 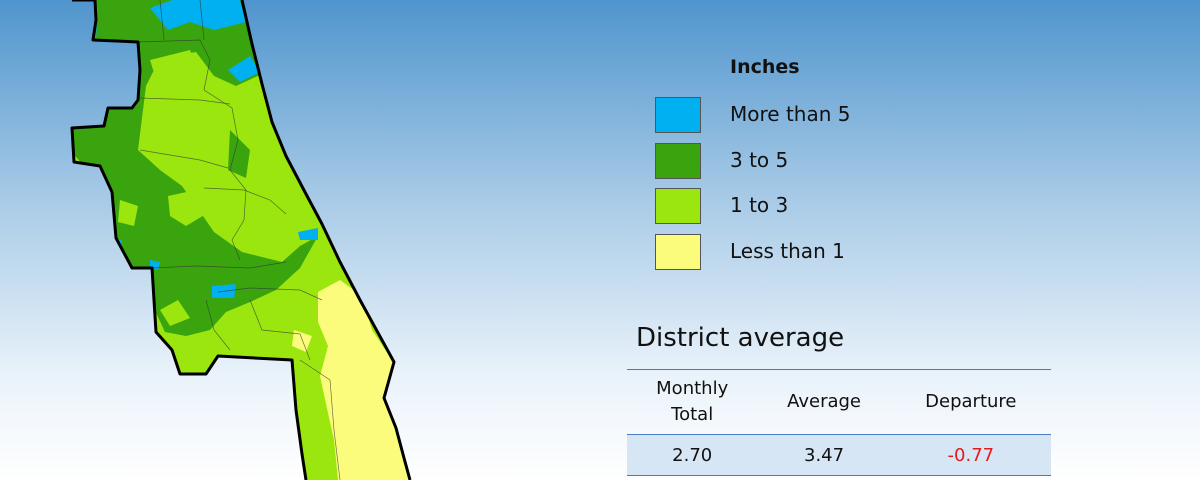 I want to click on table-row: 2.70 3.47 -0.77, so click(x=839, y=455).